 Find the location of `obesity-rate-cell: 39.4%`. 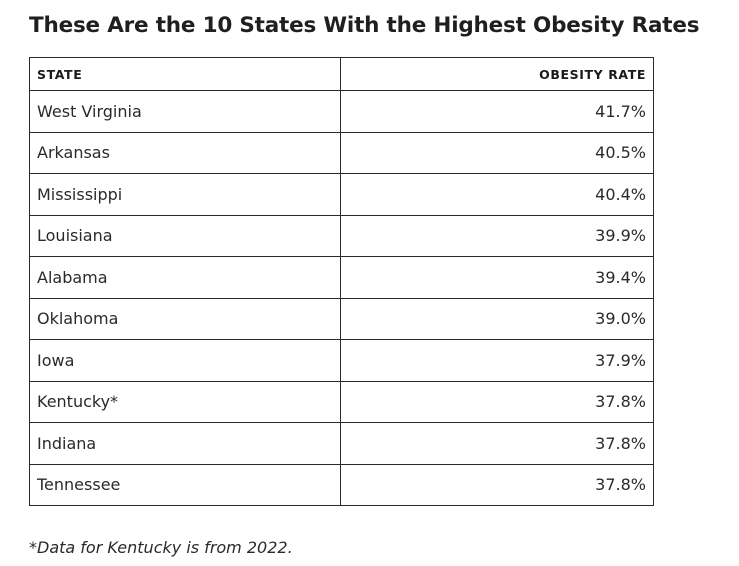

obesity-rate-cell: 39.4% is located at coordinates (497, 277).